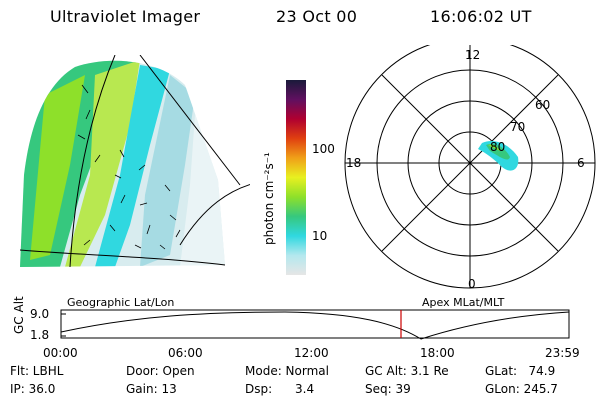 The width and height of the screenshot is (600, 400). I want to click on footer-gain: Gain: 13, so click(151, 389).